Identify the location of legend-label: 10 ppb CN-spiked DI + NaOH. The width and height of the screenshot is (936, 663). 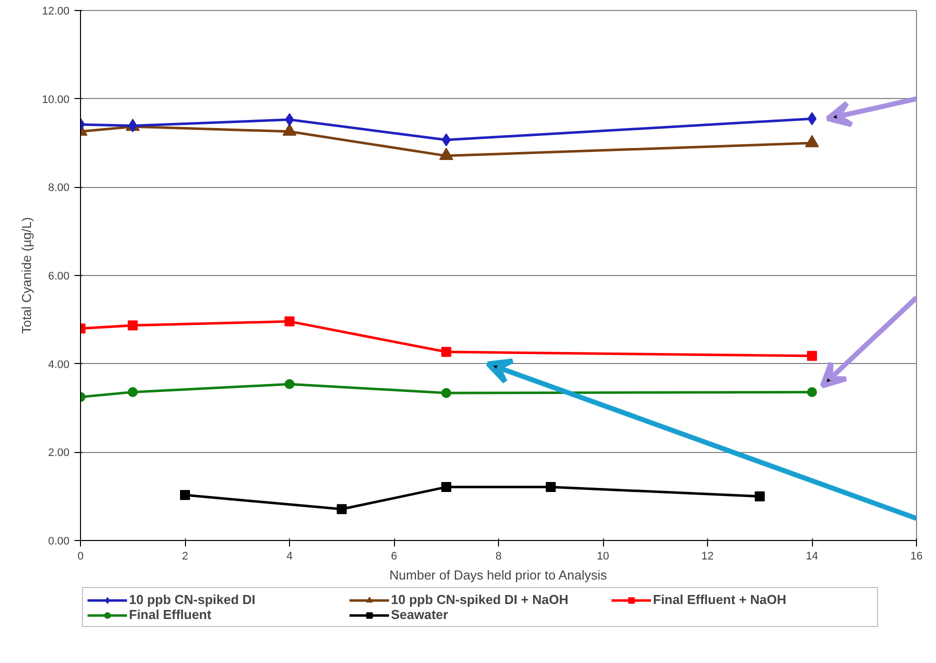
(480, 599).